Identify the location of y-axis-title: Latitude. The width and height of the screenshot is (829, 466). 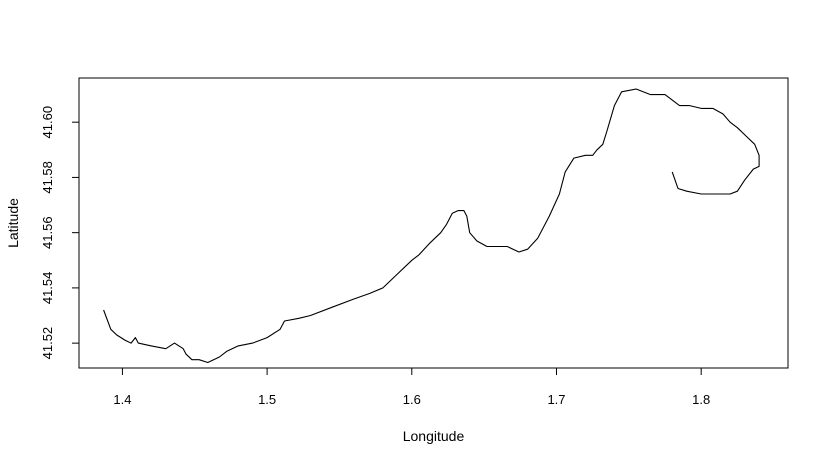
(13, 223).